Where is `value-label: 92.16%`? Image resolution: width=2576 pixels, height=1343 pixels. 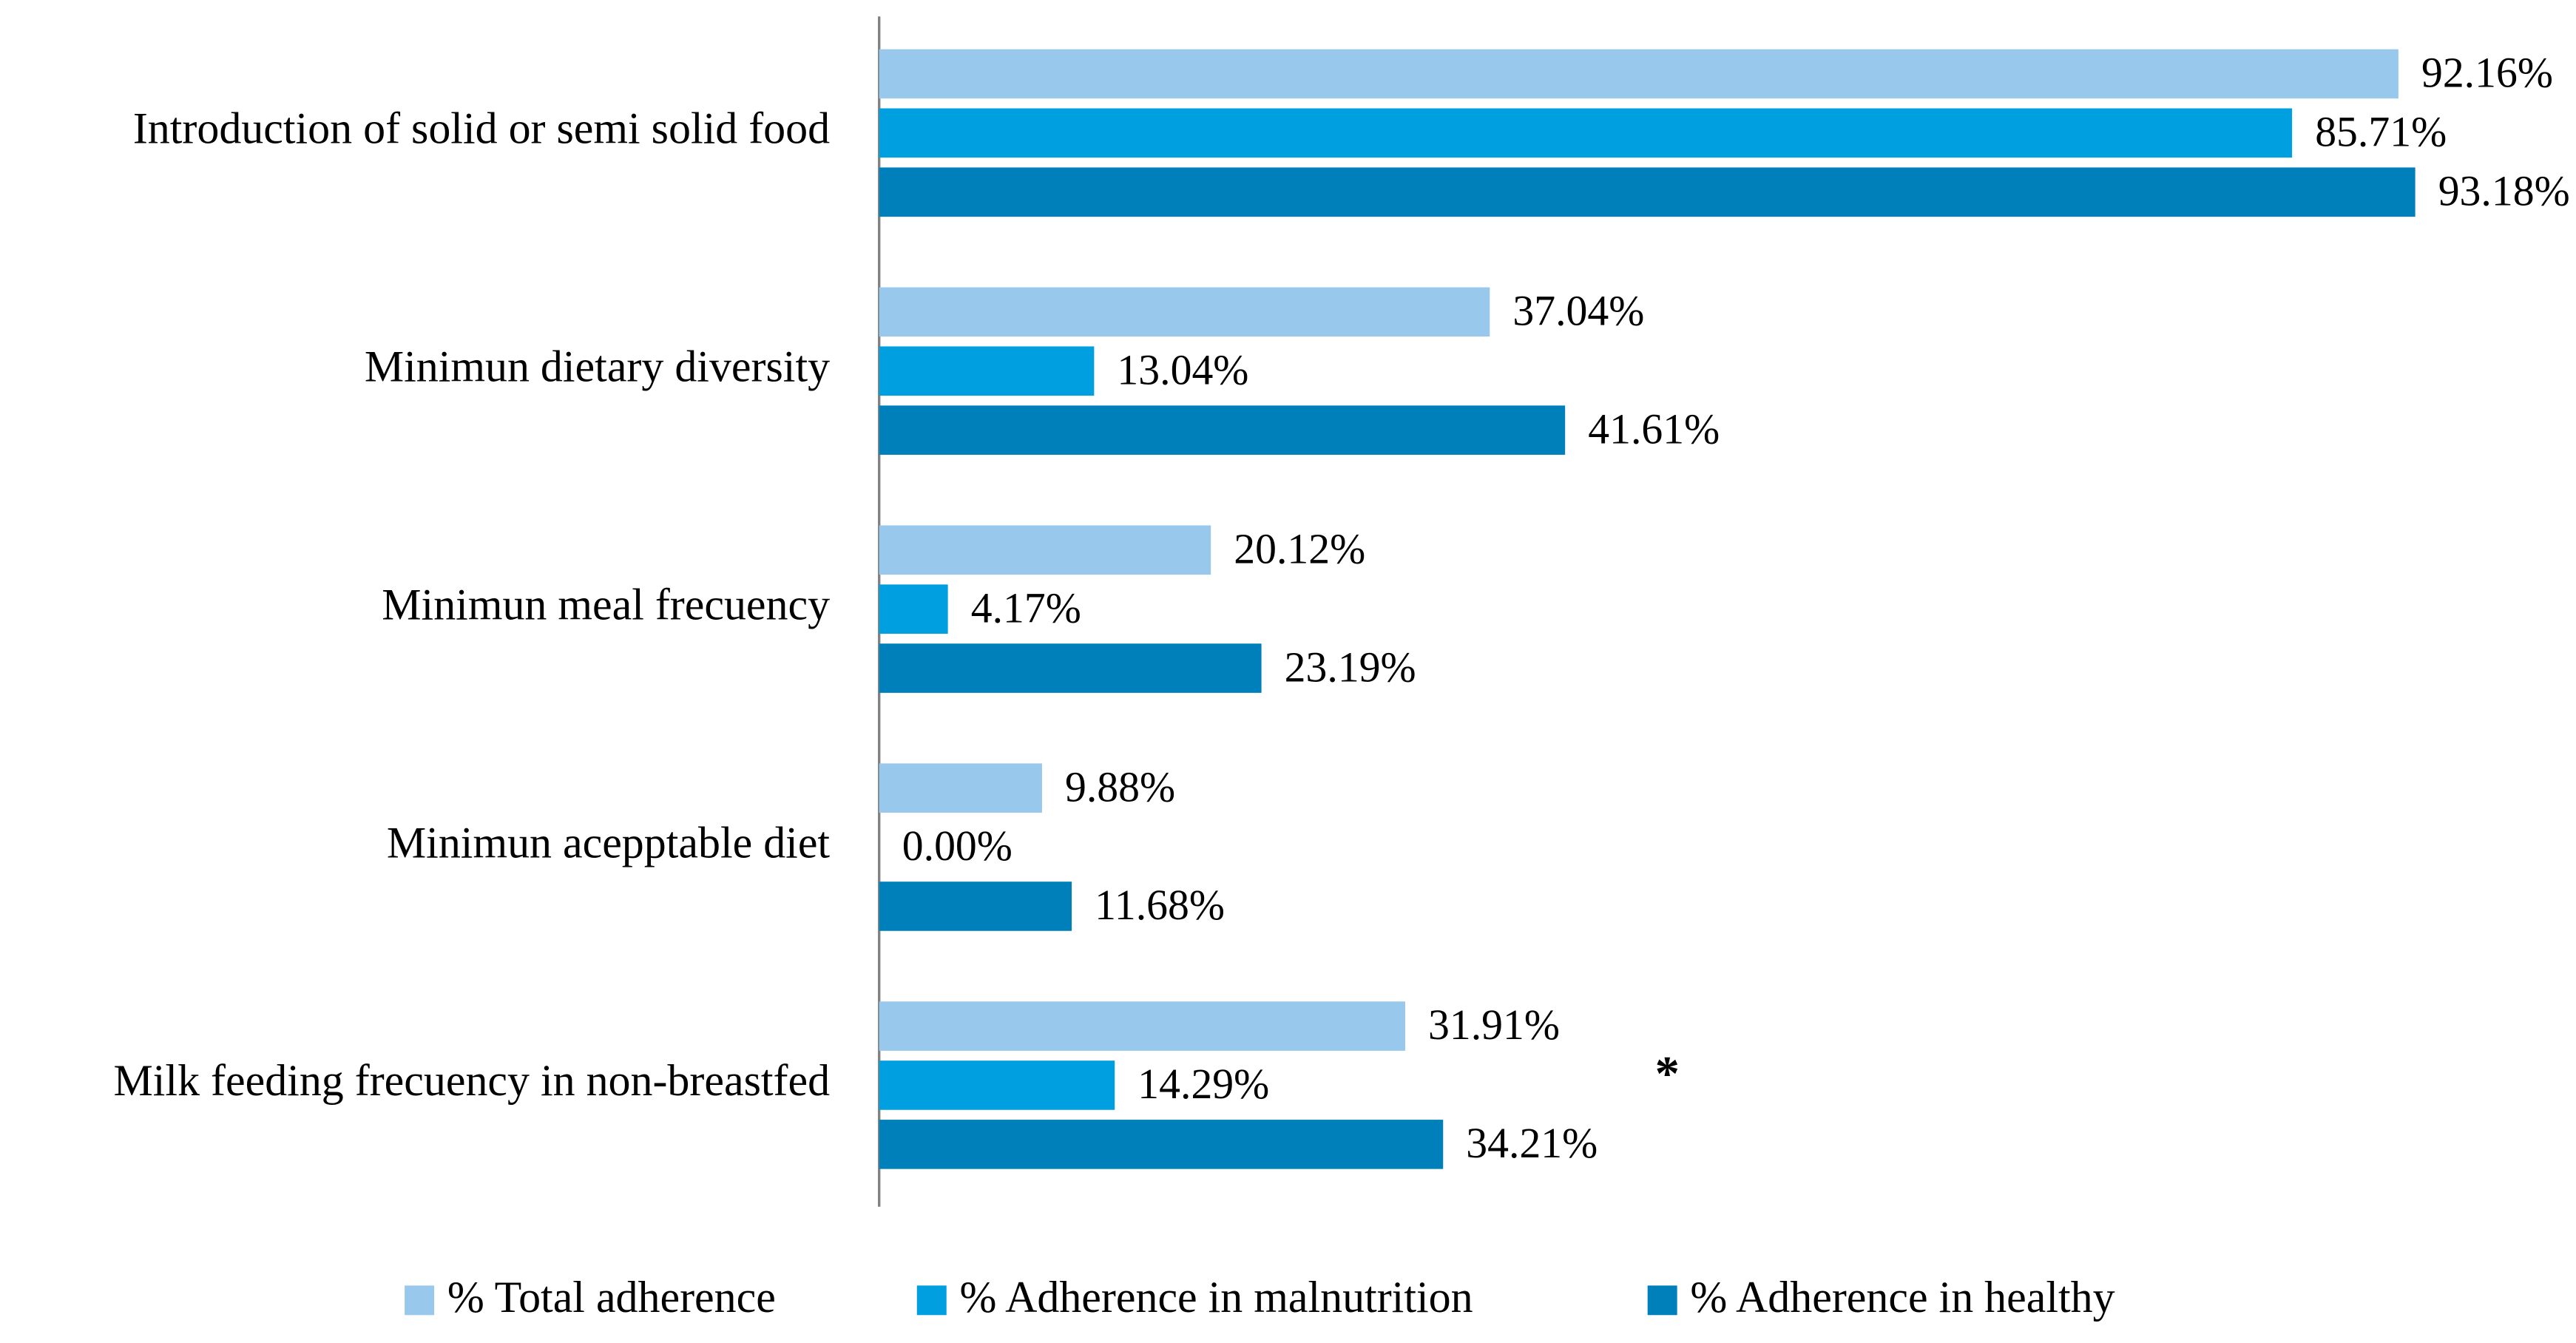 value-label: 92.16% is located at coordinates (2487, 73).